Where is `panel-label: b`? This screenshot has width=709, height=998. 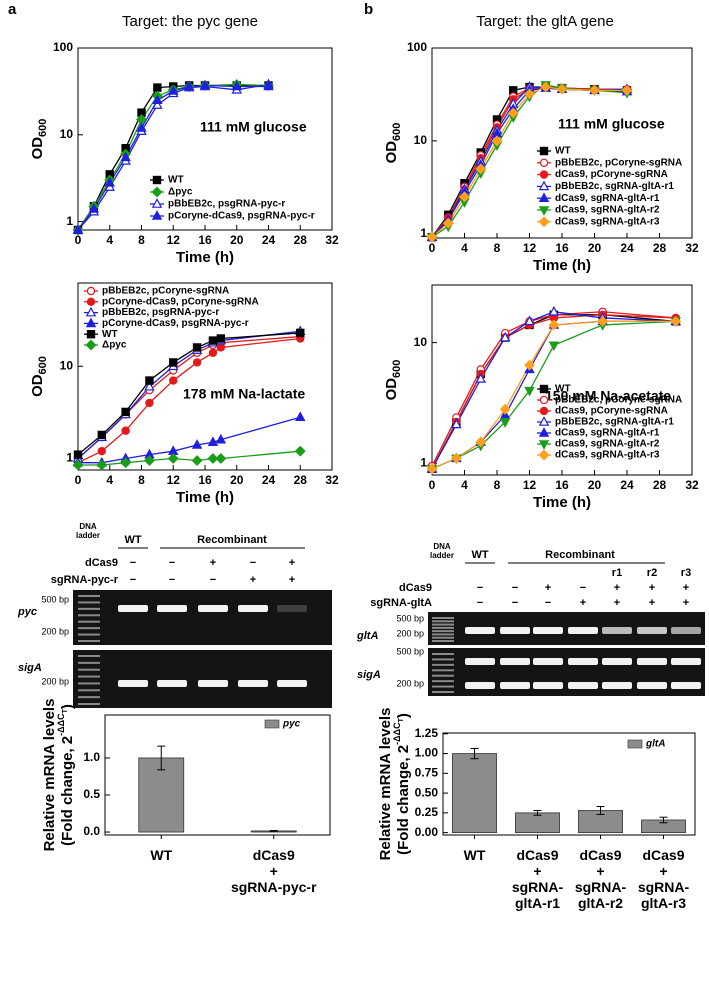
panel-label: b is located at coordinates (368, 9).